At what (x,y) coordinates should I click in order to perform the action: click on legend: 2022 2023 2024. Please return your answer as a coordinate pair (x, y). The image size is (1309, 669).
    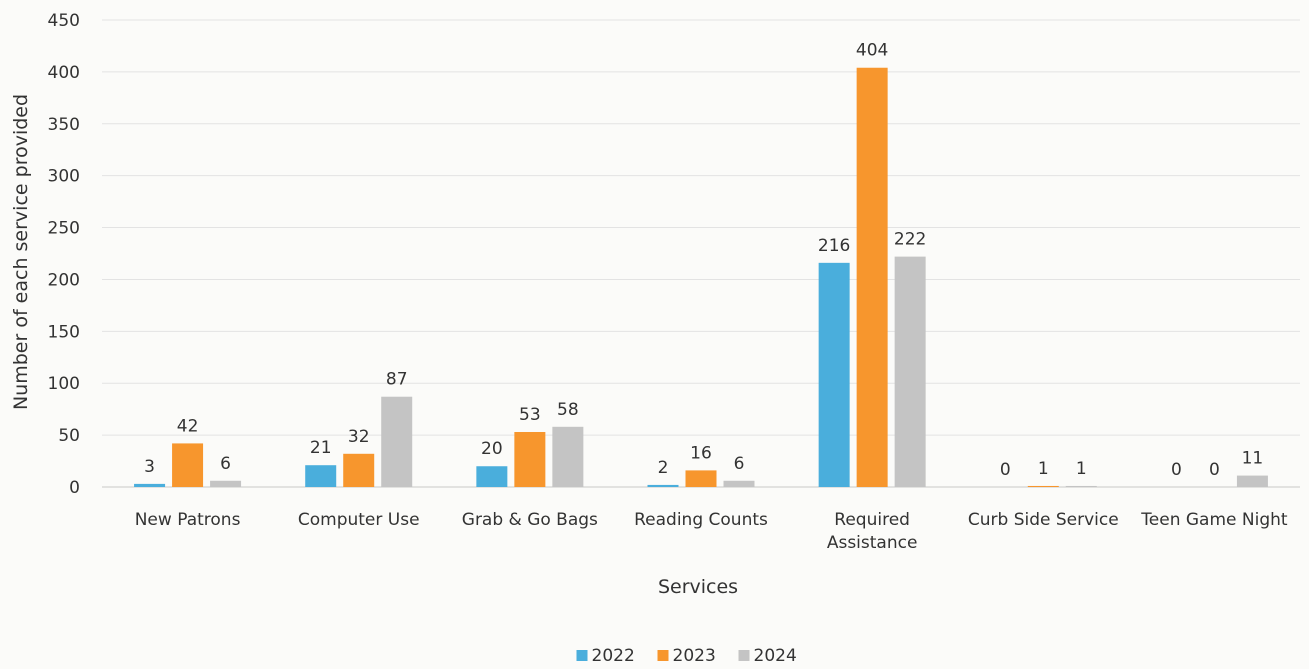
    Looking at the image, I should click on (686, 656).